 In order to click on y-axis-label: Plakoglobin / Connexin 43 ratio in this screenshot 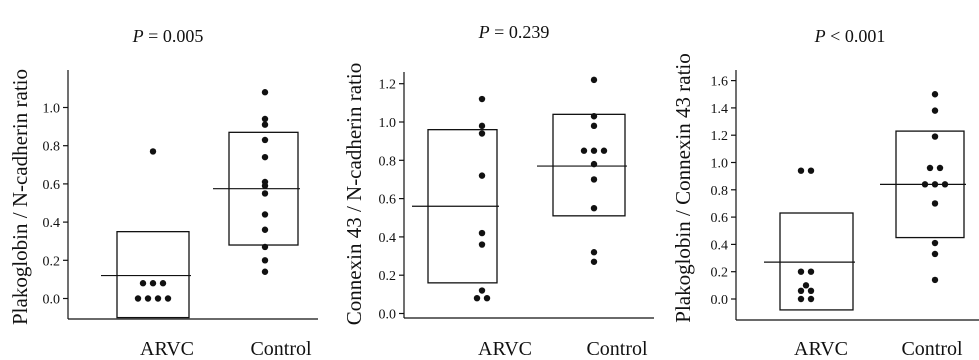, I will do `click(683, 187)`.